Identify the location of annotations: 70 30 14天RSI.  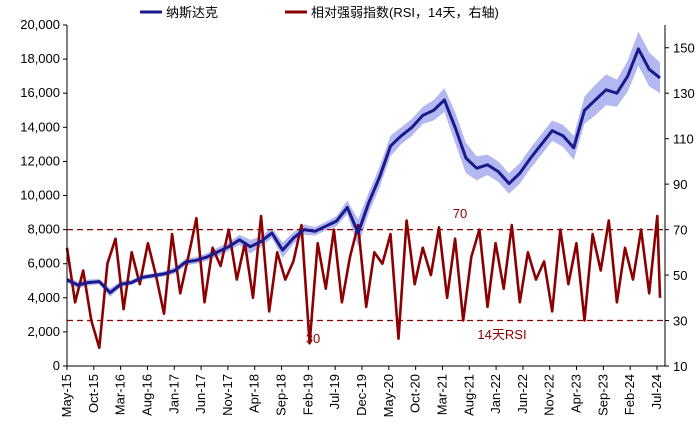
(416, 276).